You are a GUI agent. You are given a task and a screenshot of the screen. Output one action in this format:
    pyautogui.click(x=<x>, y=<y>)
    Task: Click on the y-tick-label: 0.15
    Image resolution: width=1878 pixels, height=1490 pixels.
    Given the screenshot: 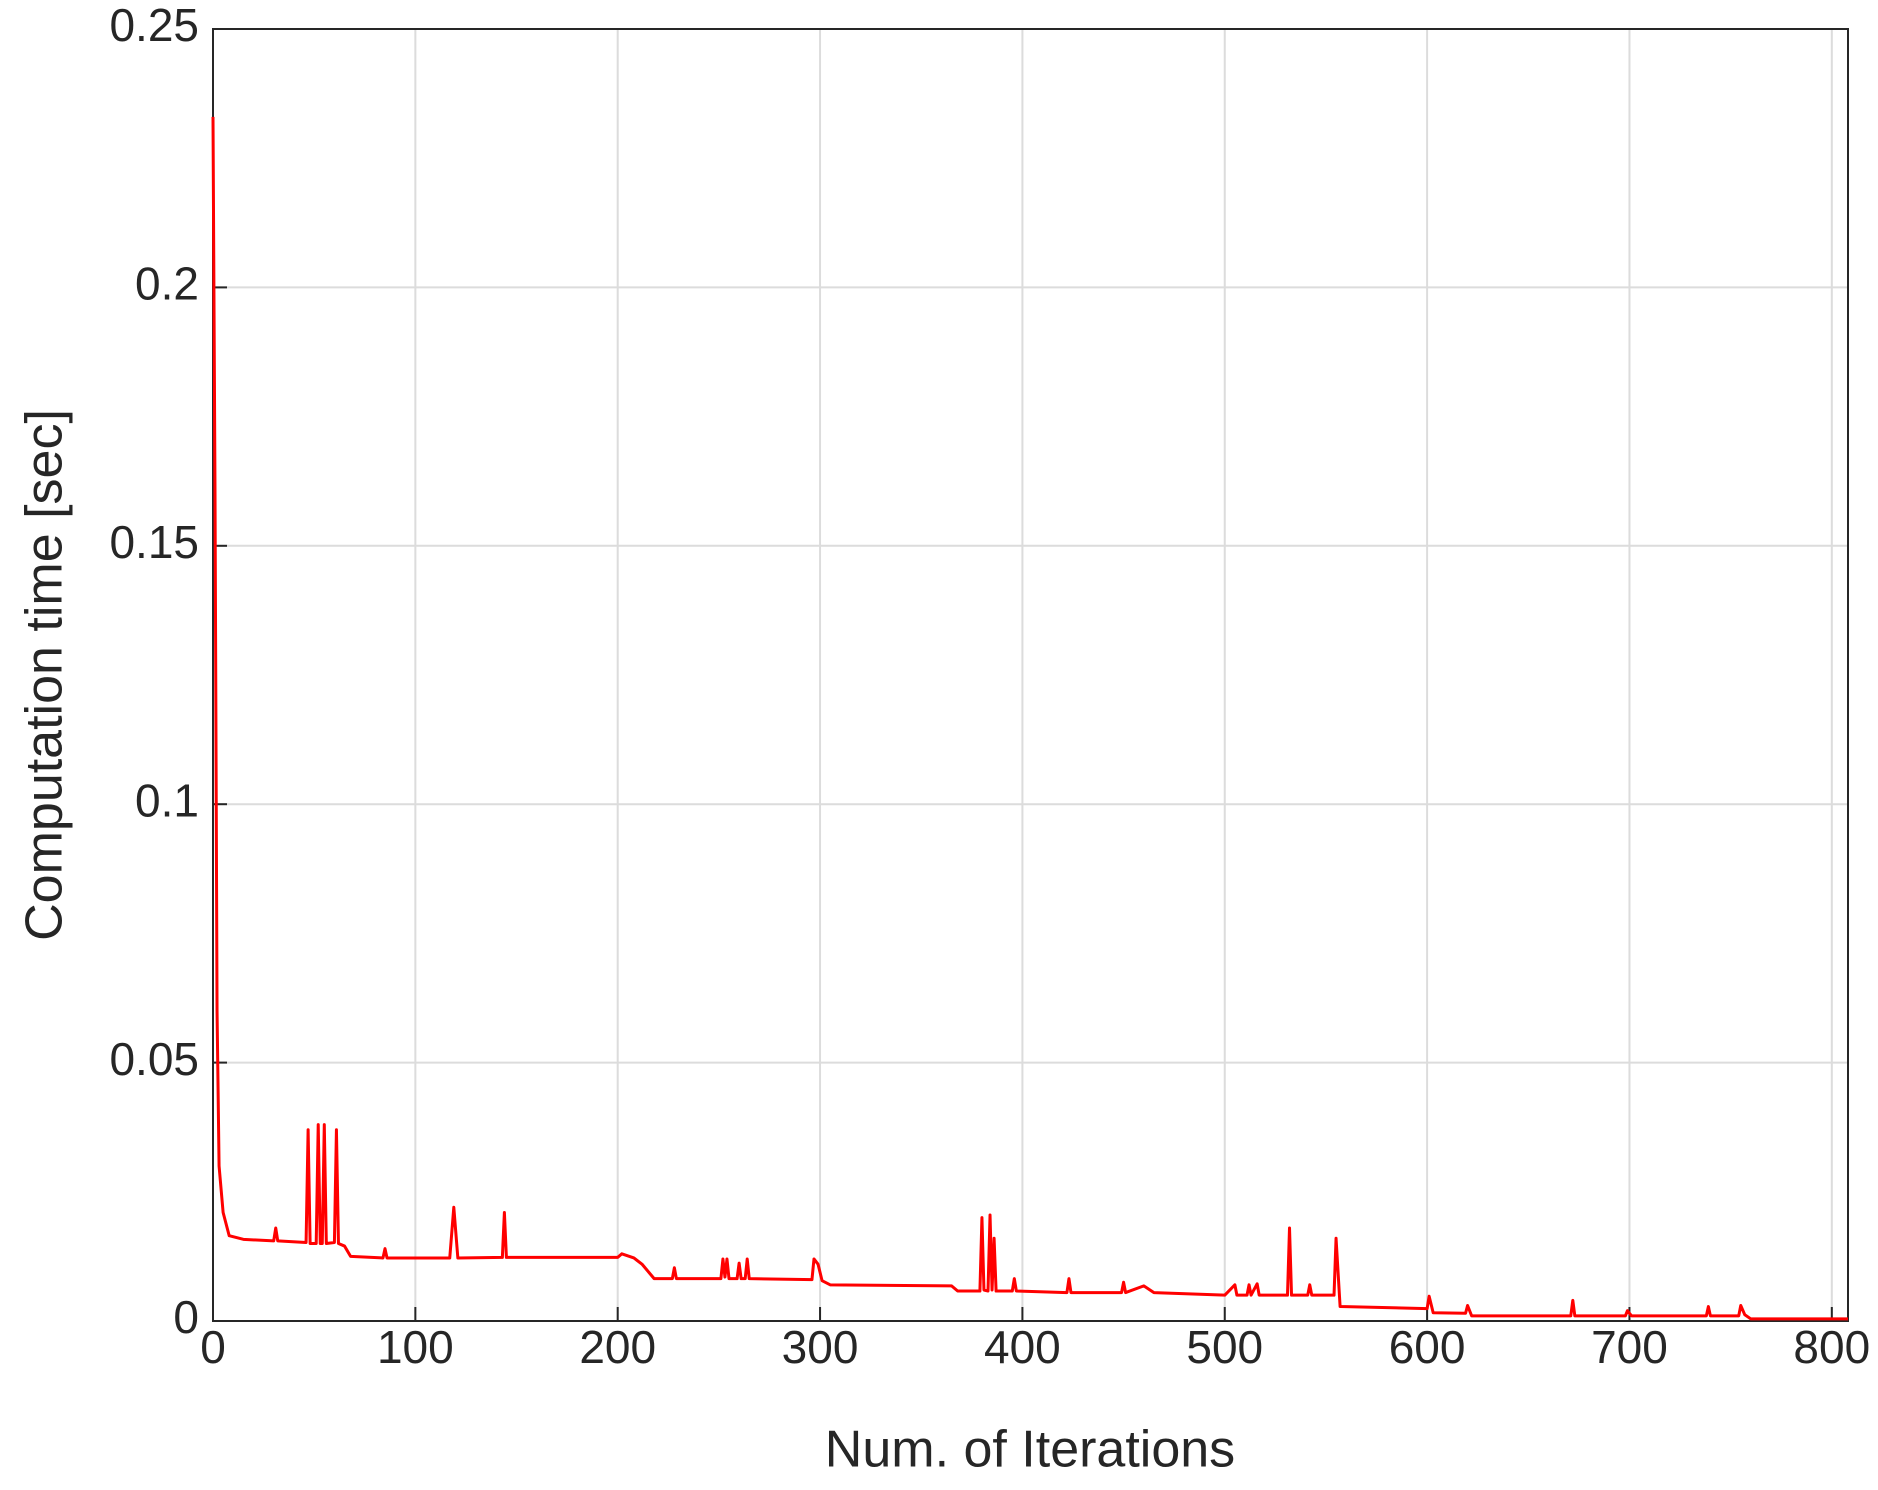 What is the action you would take?
    pyautogui.click(x=154, y=542)
    